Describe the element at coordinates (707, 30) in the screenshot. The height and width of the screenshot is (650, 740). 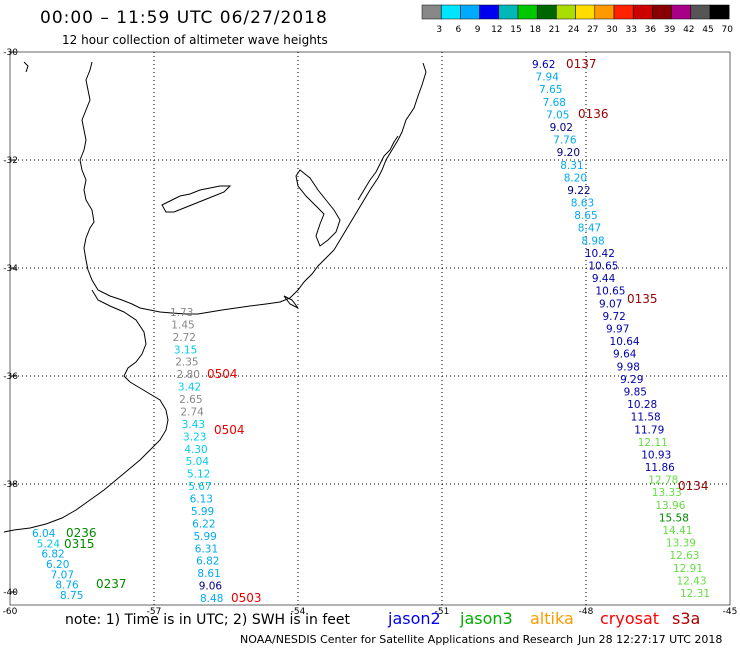
I see `colorbar-label: 45` at that location.